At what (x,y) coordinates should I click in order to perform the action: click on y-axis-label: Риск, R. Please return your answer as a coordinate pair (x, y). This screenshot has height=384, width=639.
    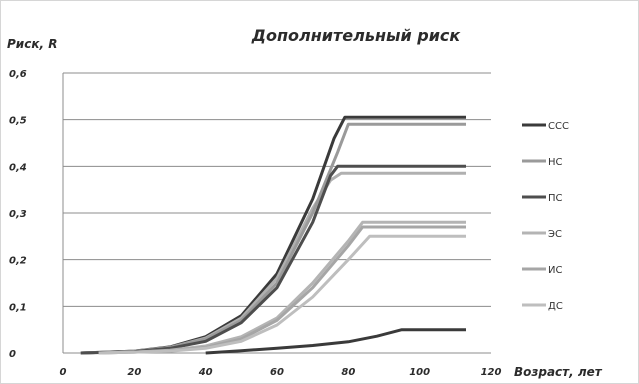
    Looking at the image, I should click on (32, 44).